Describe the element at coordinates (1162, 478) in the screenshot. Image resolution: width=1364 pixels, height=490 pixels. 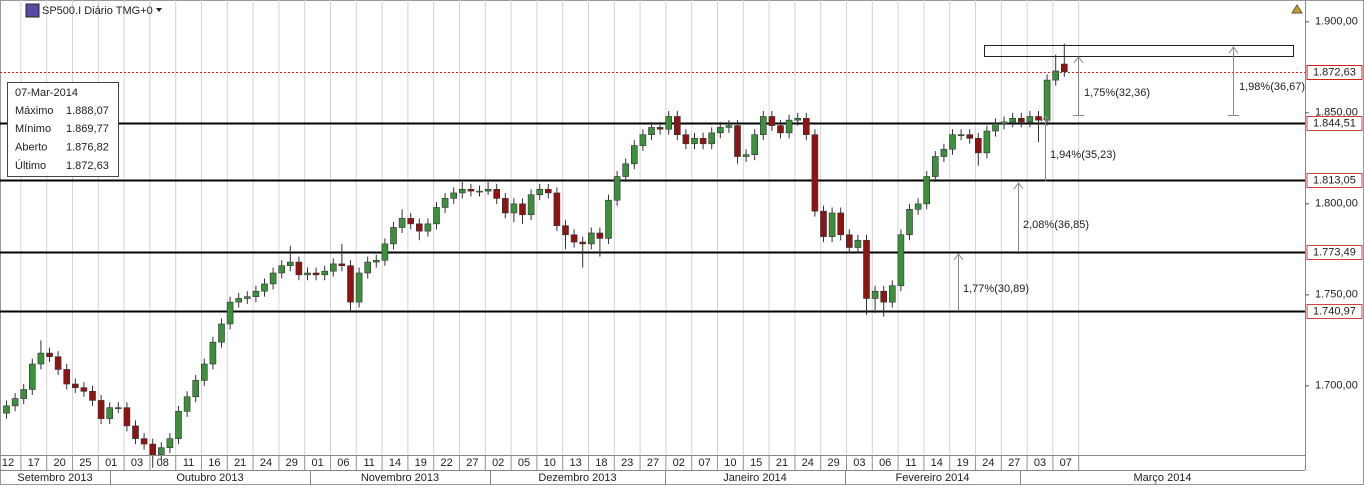
I see `month-label: Março 2014` at that location.